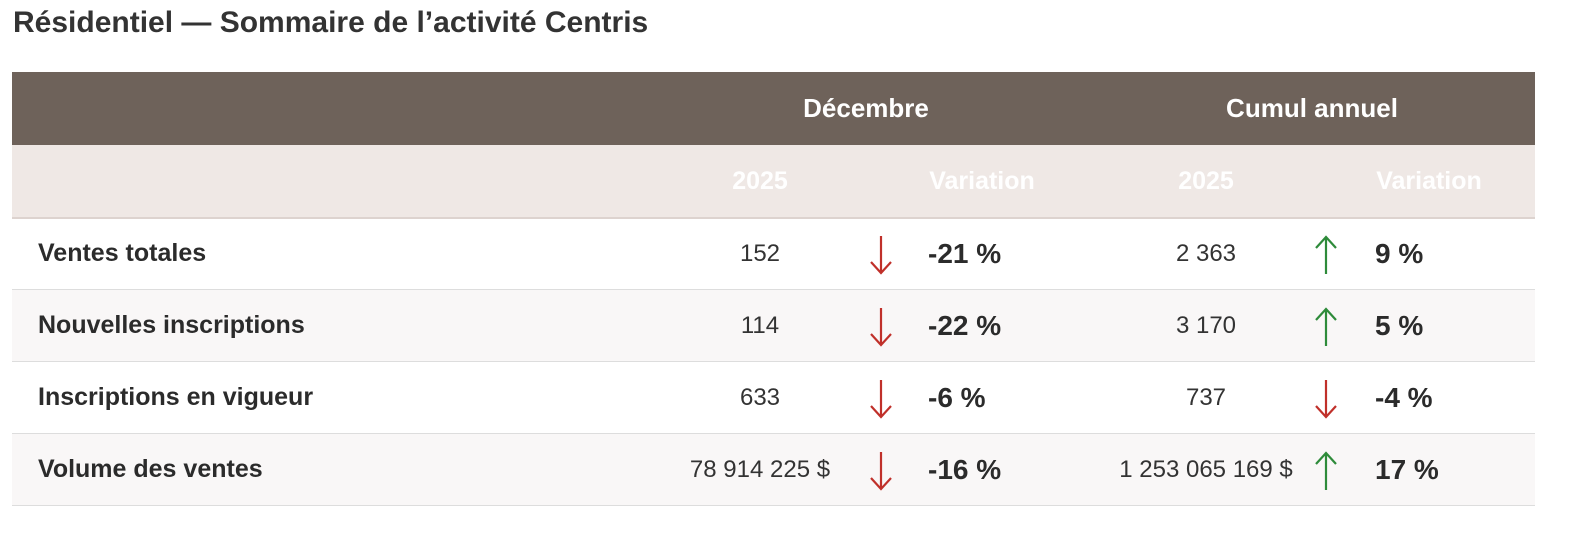 This screenshot has width=1583, height=553. What do you see at coordinates (1206, 397) in the screenshot?
I see `value: 737` at bounding box center [1206, 397].